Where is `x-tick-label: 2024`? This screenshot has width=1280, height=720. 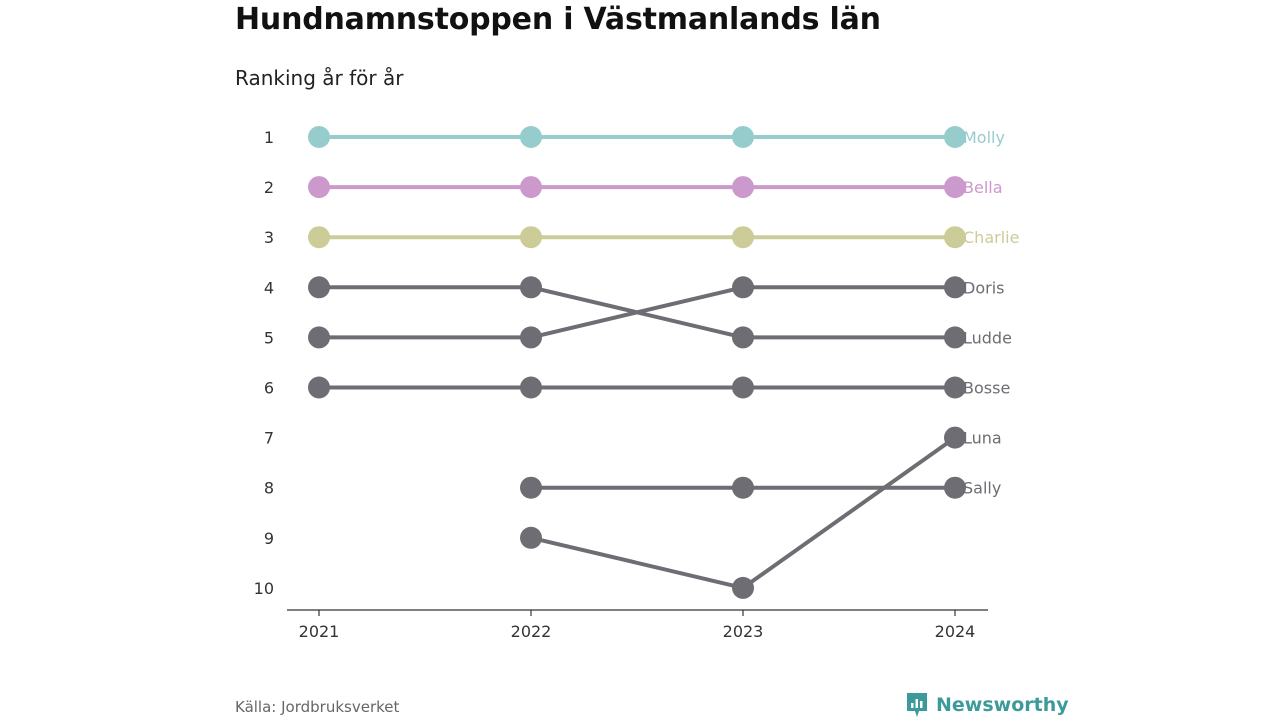 x-tick-label: 2024 is located at coordinates (955, 631).